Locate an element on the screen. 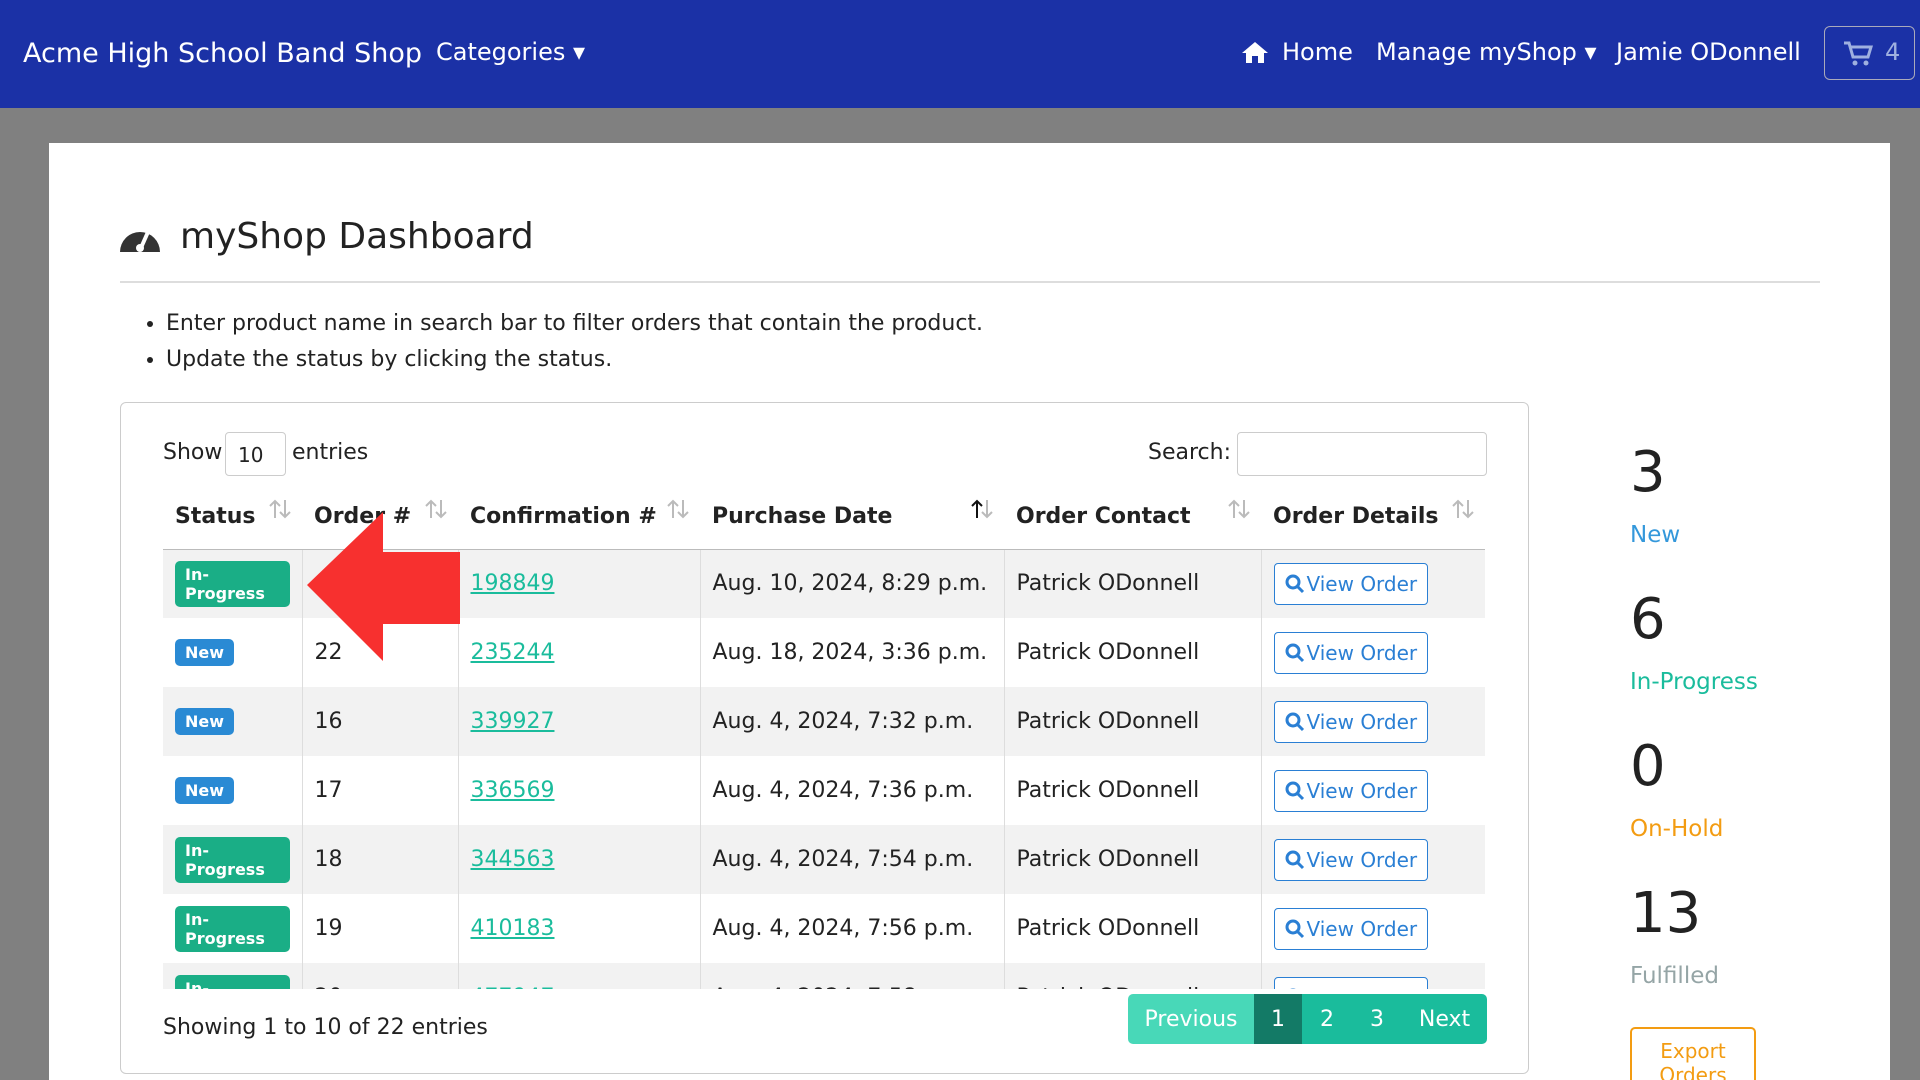 The image size is (1920, 1080). page-button: 1 is located at coordinates (1278, 1019).